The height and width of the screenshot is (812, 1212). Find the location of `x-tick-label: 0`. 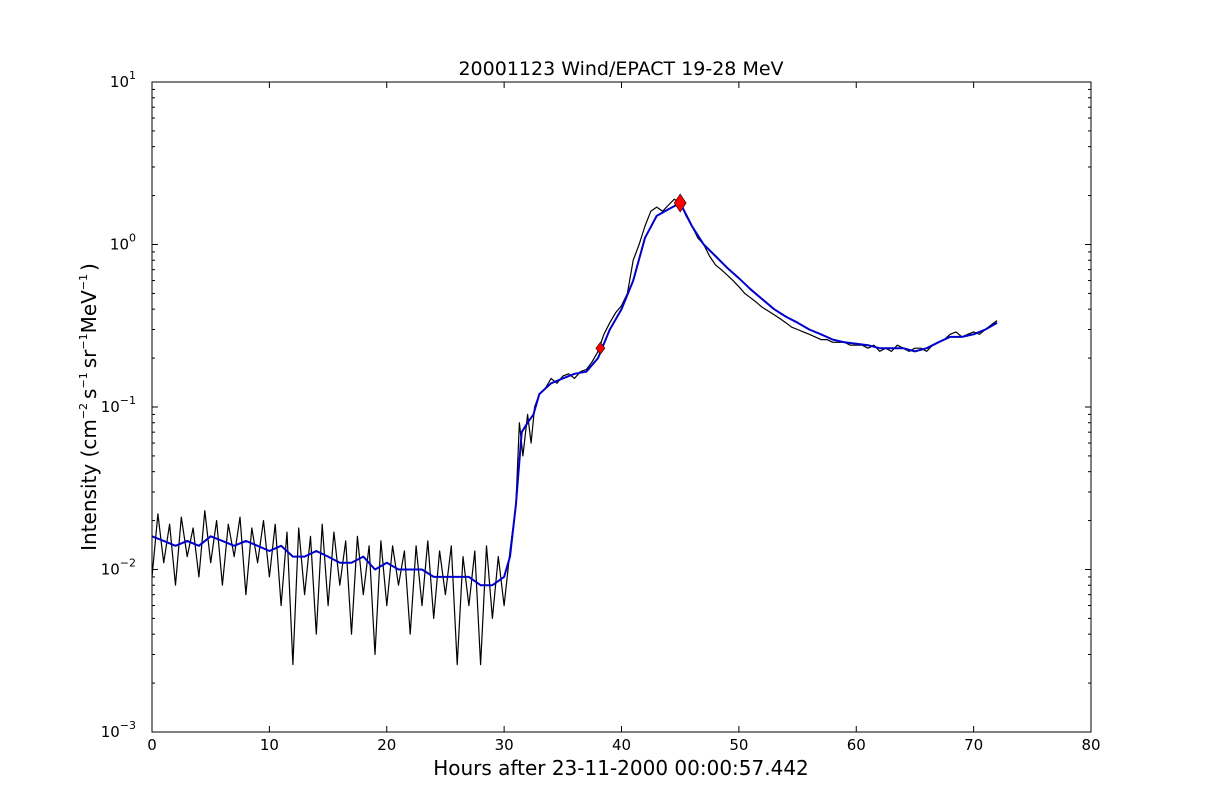

x-tick-label: 0 is located at coordinates (152, 745).